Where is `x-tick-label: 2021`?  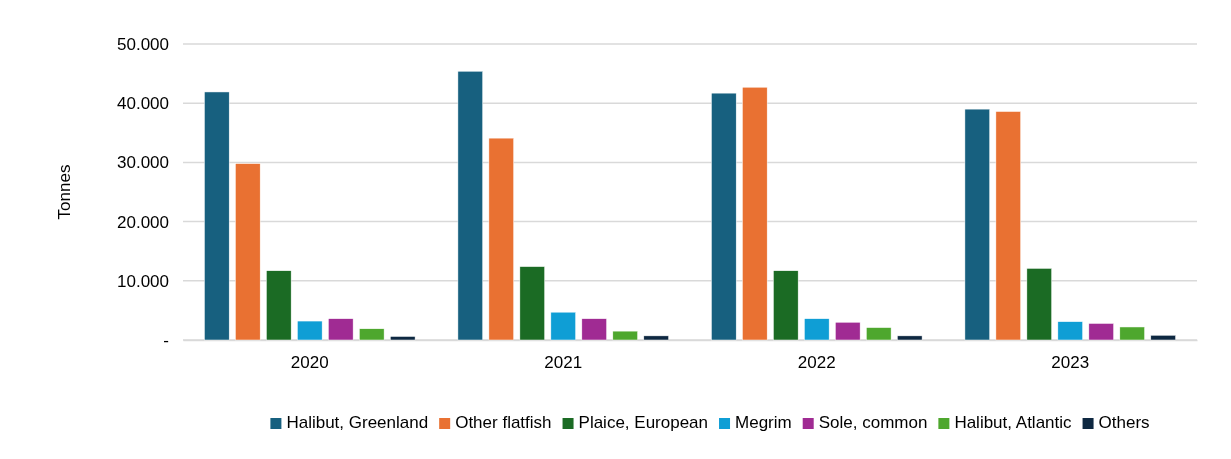 x-tick-label: 2021 is located at coordinates (563, 363).